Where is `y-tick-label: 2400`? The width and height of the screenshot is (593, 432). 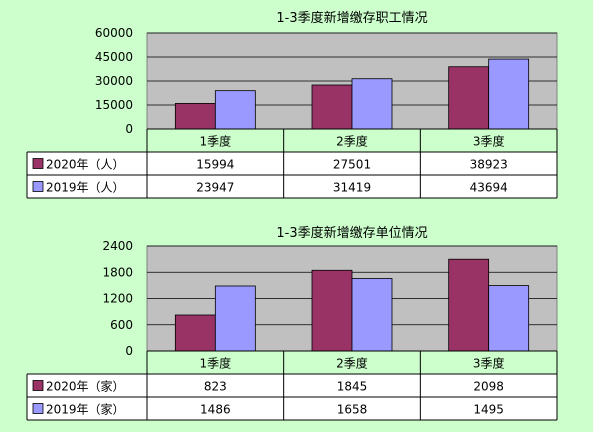
y-tick-label: 2400 is located at coordinates (117, 246).